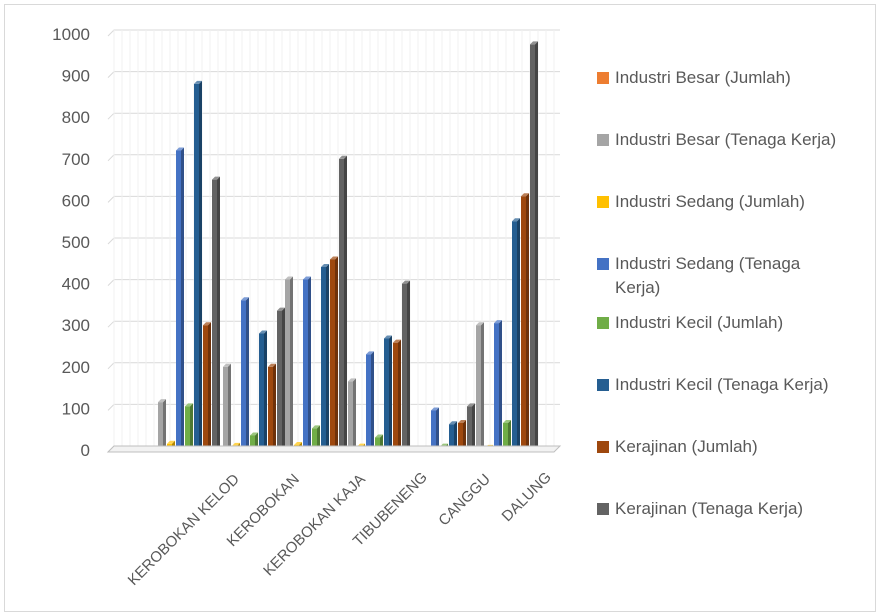 Image resolution: width=881 pixels, height=616 pixels. I want to click on legend-item-7: Kerajinan (Tenaga Kerja), so click(700, 508).